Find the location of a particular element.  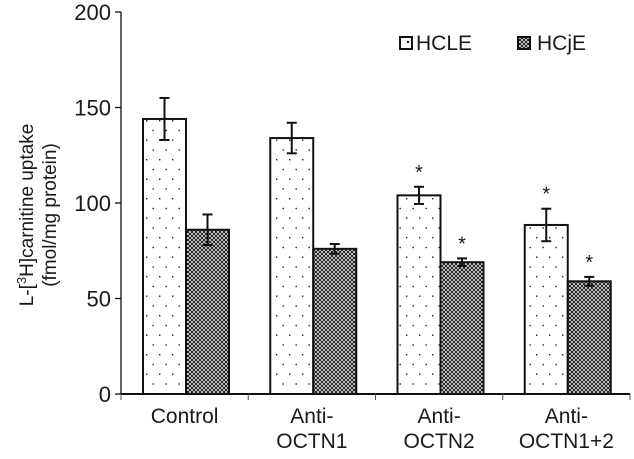

y-tick-label: 50 is located at coordinates (99, 299).